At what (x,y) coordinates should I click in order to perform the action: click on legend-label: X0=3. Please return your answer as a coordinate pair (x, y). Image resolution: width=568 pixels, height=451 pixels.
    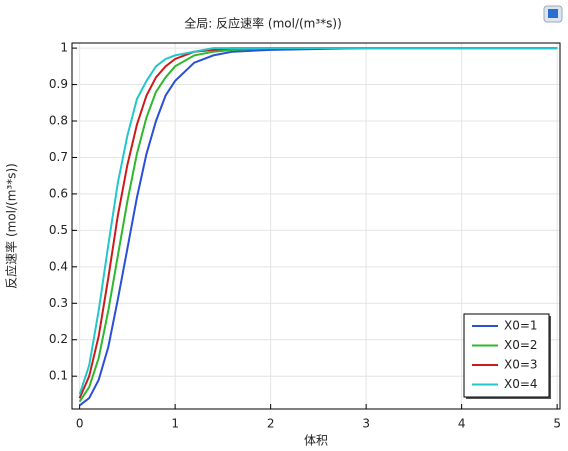
    Looking at the image, I should click on (521, 365).